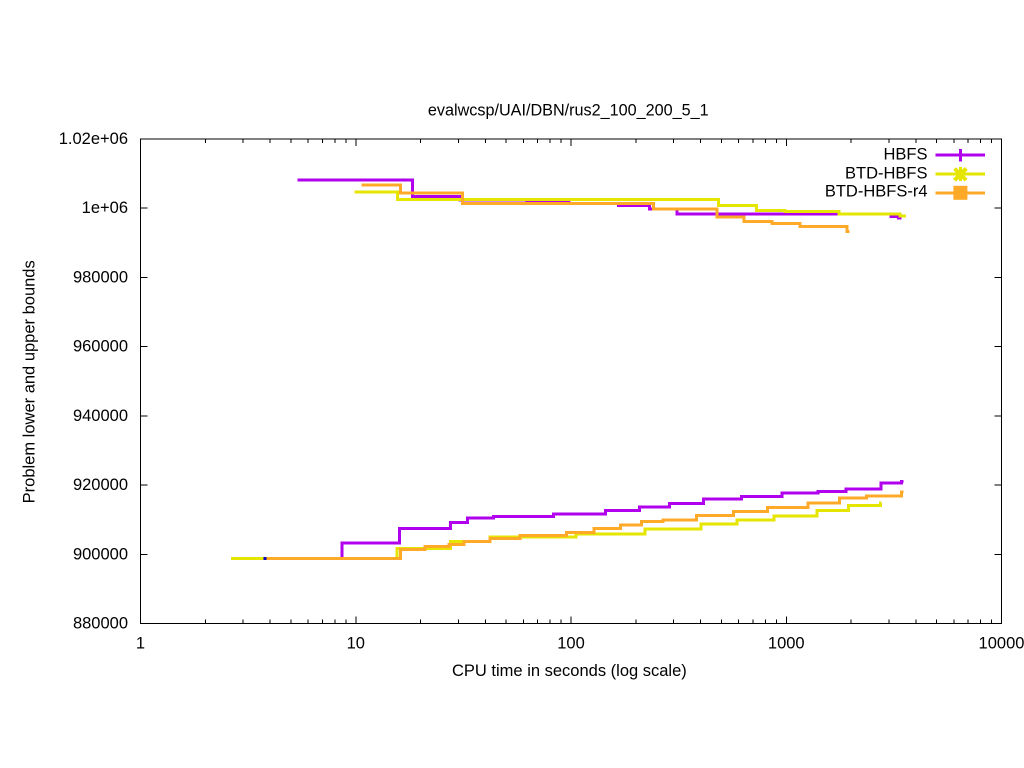 This screenshot has width=1024, height=768. What do you see at coordinates (568, 110) in the screenshot?
I see `svg-text:evalwcsp/UAI/DBN/rus2_100_200_: evalwcsp/UAI/DBN/rus2_100_200_5_1` at bounding box center [568, 110].